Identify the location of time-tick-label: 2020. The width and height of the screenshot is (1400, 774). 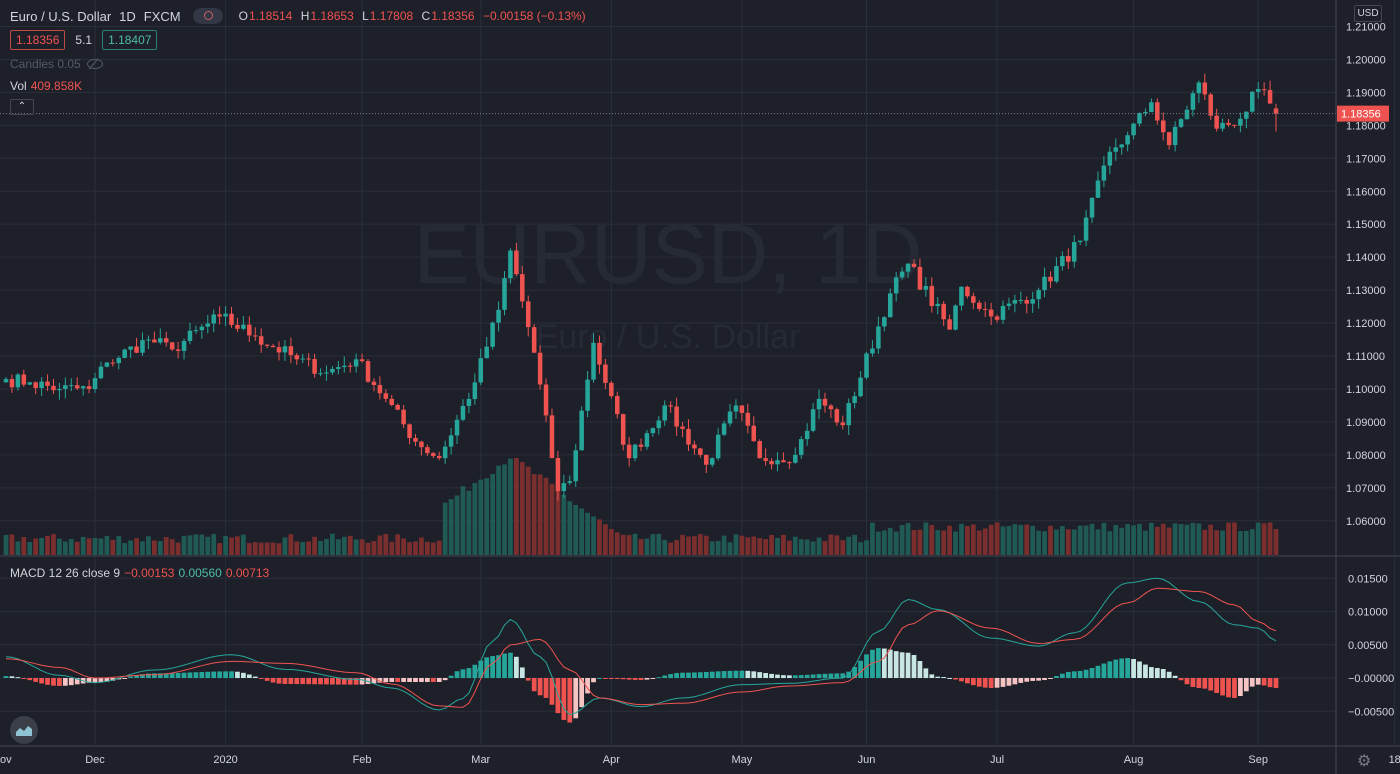
(225, 760).